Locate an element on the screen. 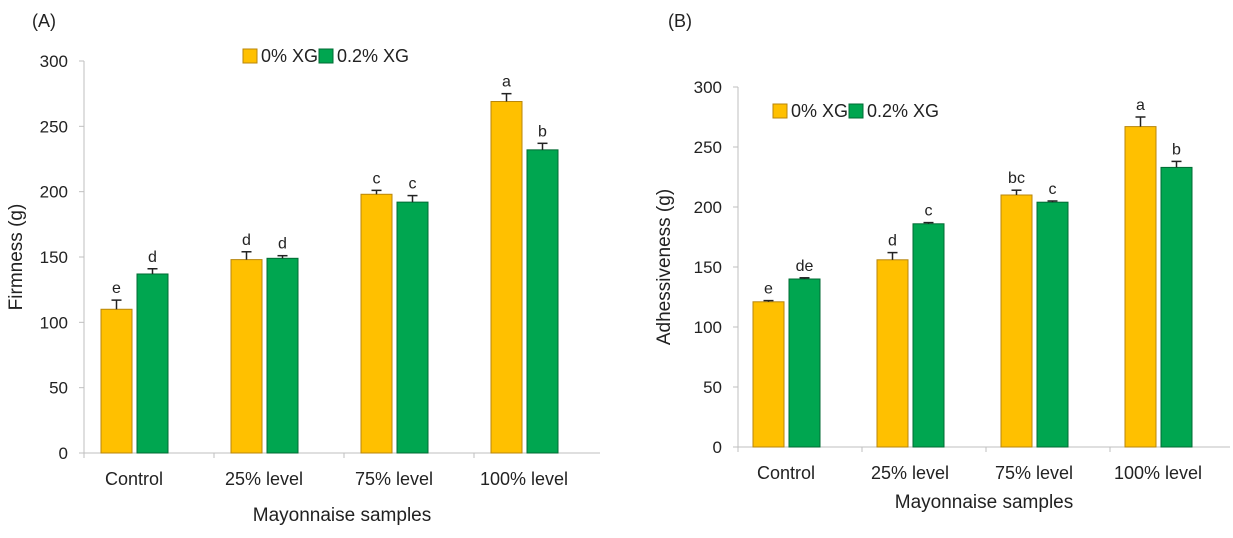 Image resolution: width=1233 pixels, height=538 pixels. panel-label: (B) is located at coordinates (680, 21).